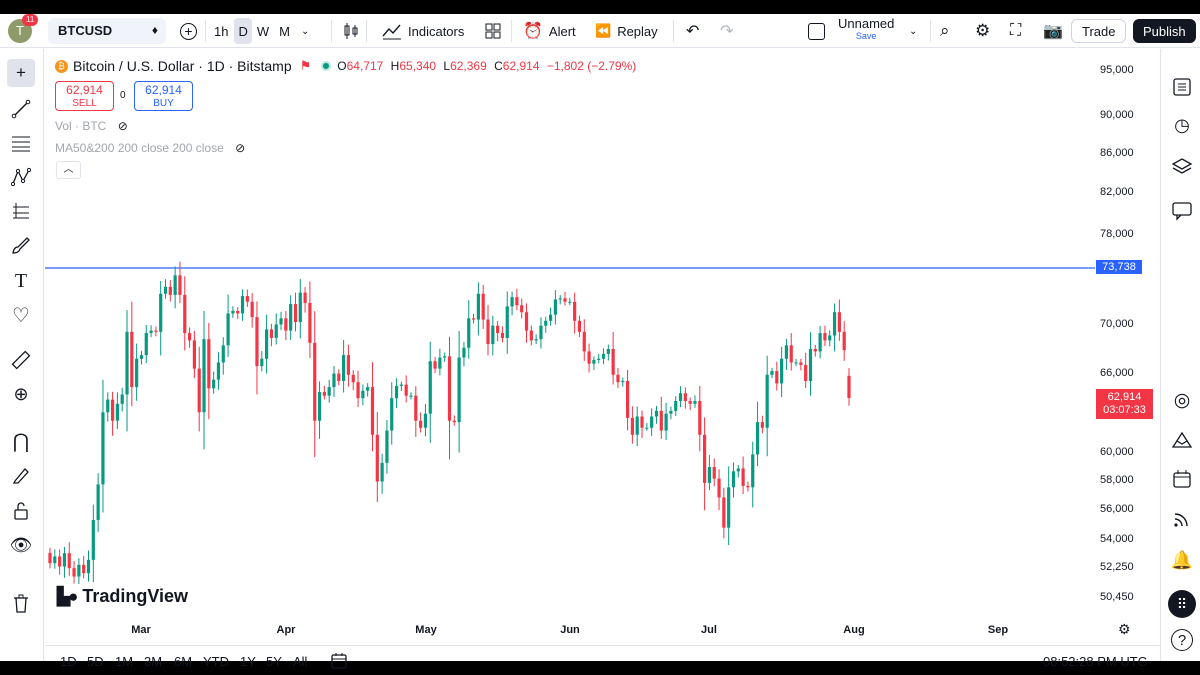 The image size is (1200, 675). What do you see at coordinates (216, 661) in the screenshot?
I see `range-button-ytd: YTD` at bounding box center [216, 661].